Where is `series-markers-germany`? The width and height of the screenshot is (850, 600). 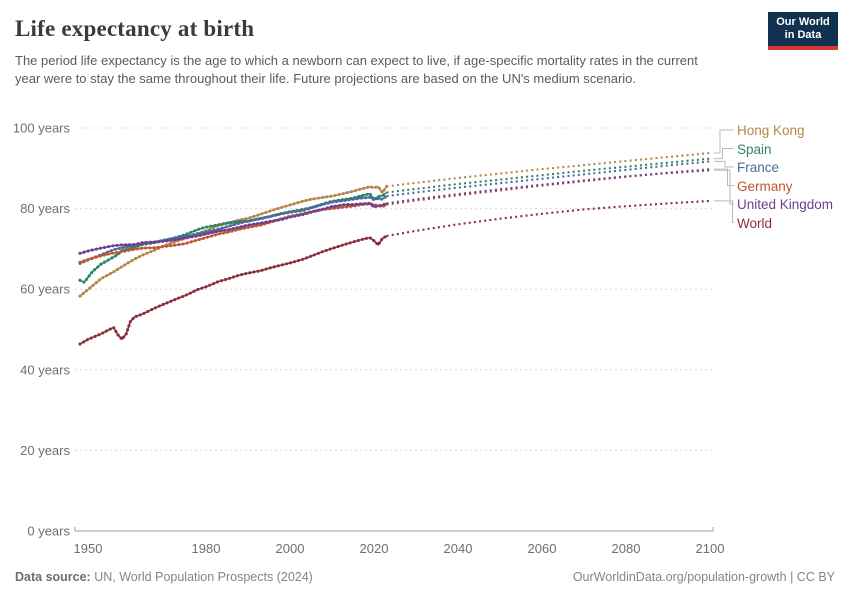
series-markers-germany is located at coordinates (233, 233).